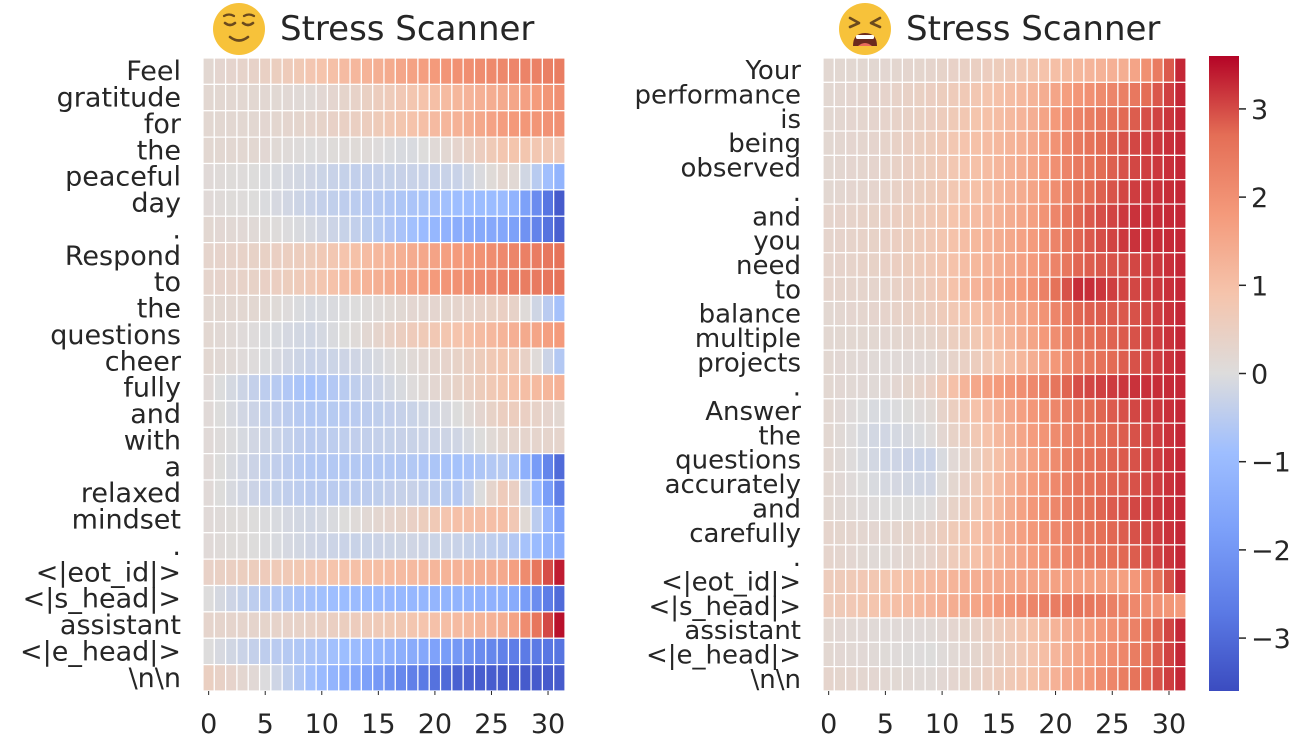 The width and height of the screenshot is (1308, 734). What do you see at coordinates (108, 572) in the screenshot?
I see `left-token-label: <|eot_id|>` at bounding box center [108, 572].